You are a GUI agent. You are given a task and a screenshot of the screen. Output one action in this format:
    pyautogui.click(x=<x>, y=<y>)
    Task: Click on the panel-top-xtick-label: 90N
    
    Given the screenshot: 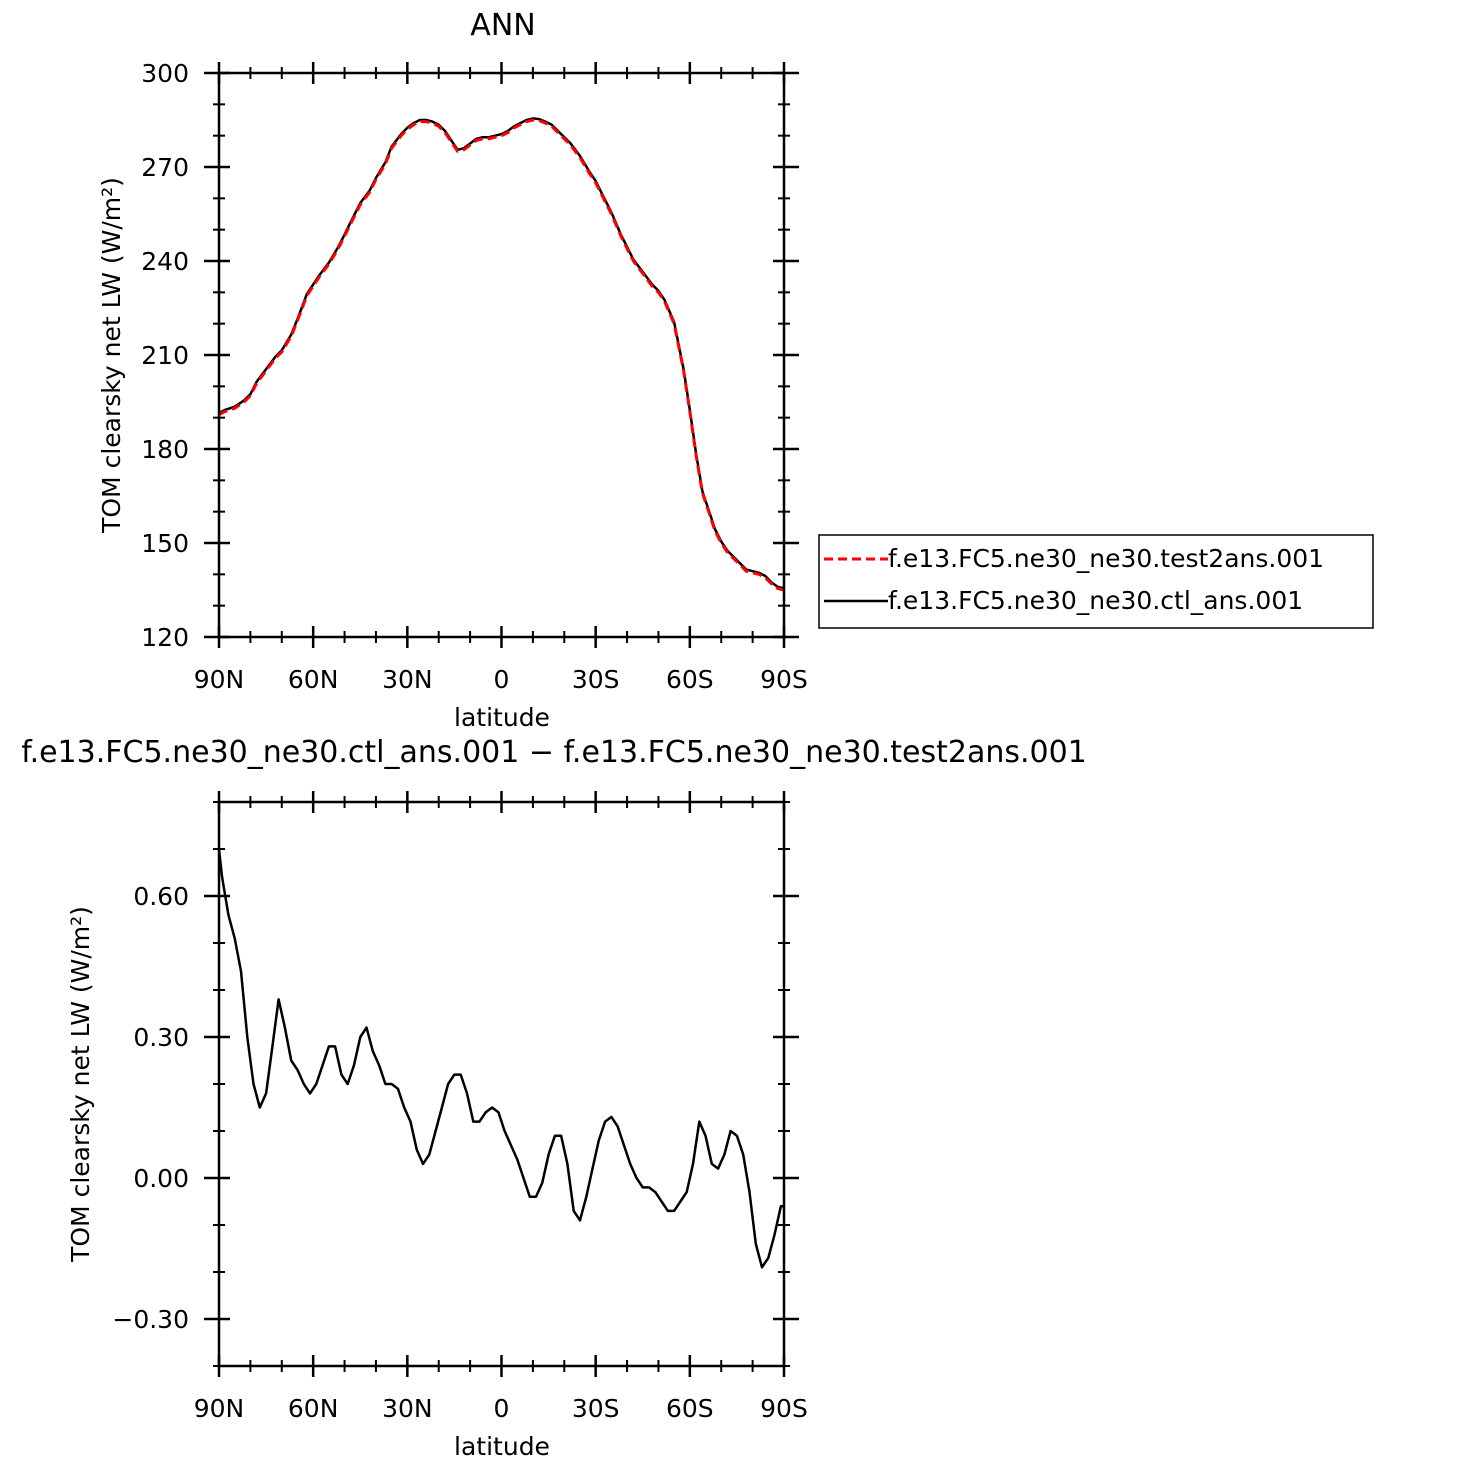 What is the action you would take?
    pyautogui.click(x=219, y=679)
    